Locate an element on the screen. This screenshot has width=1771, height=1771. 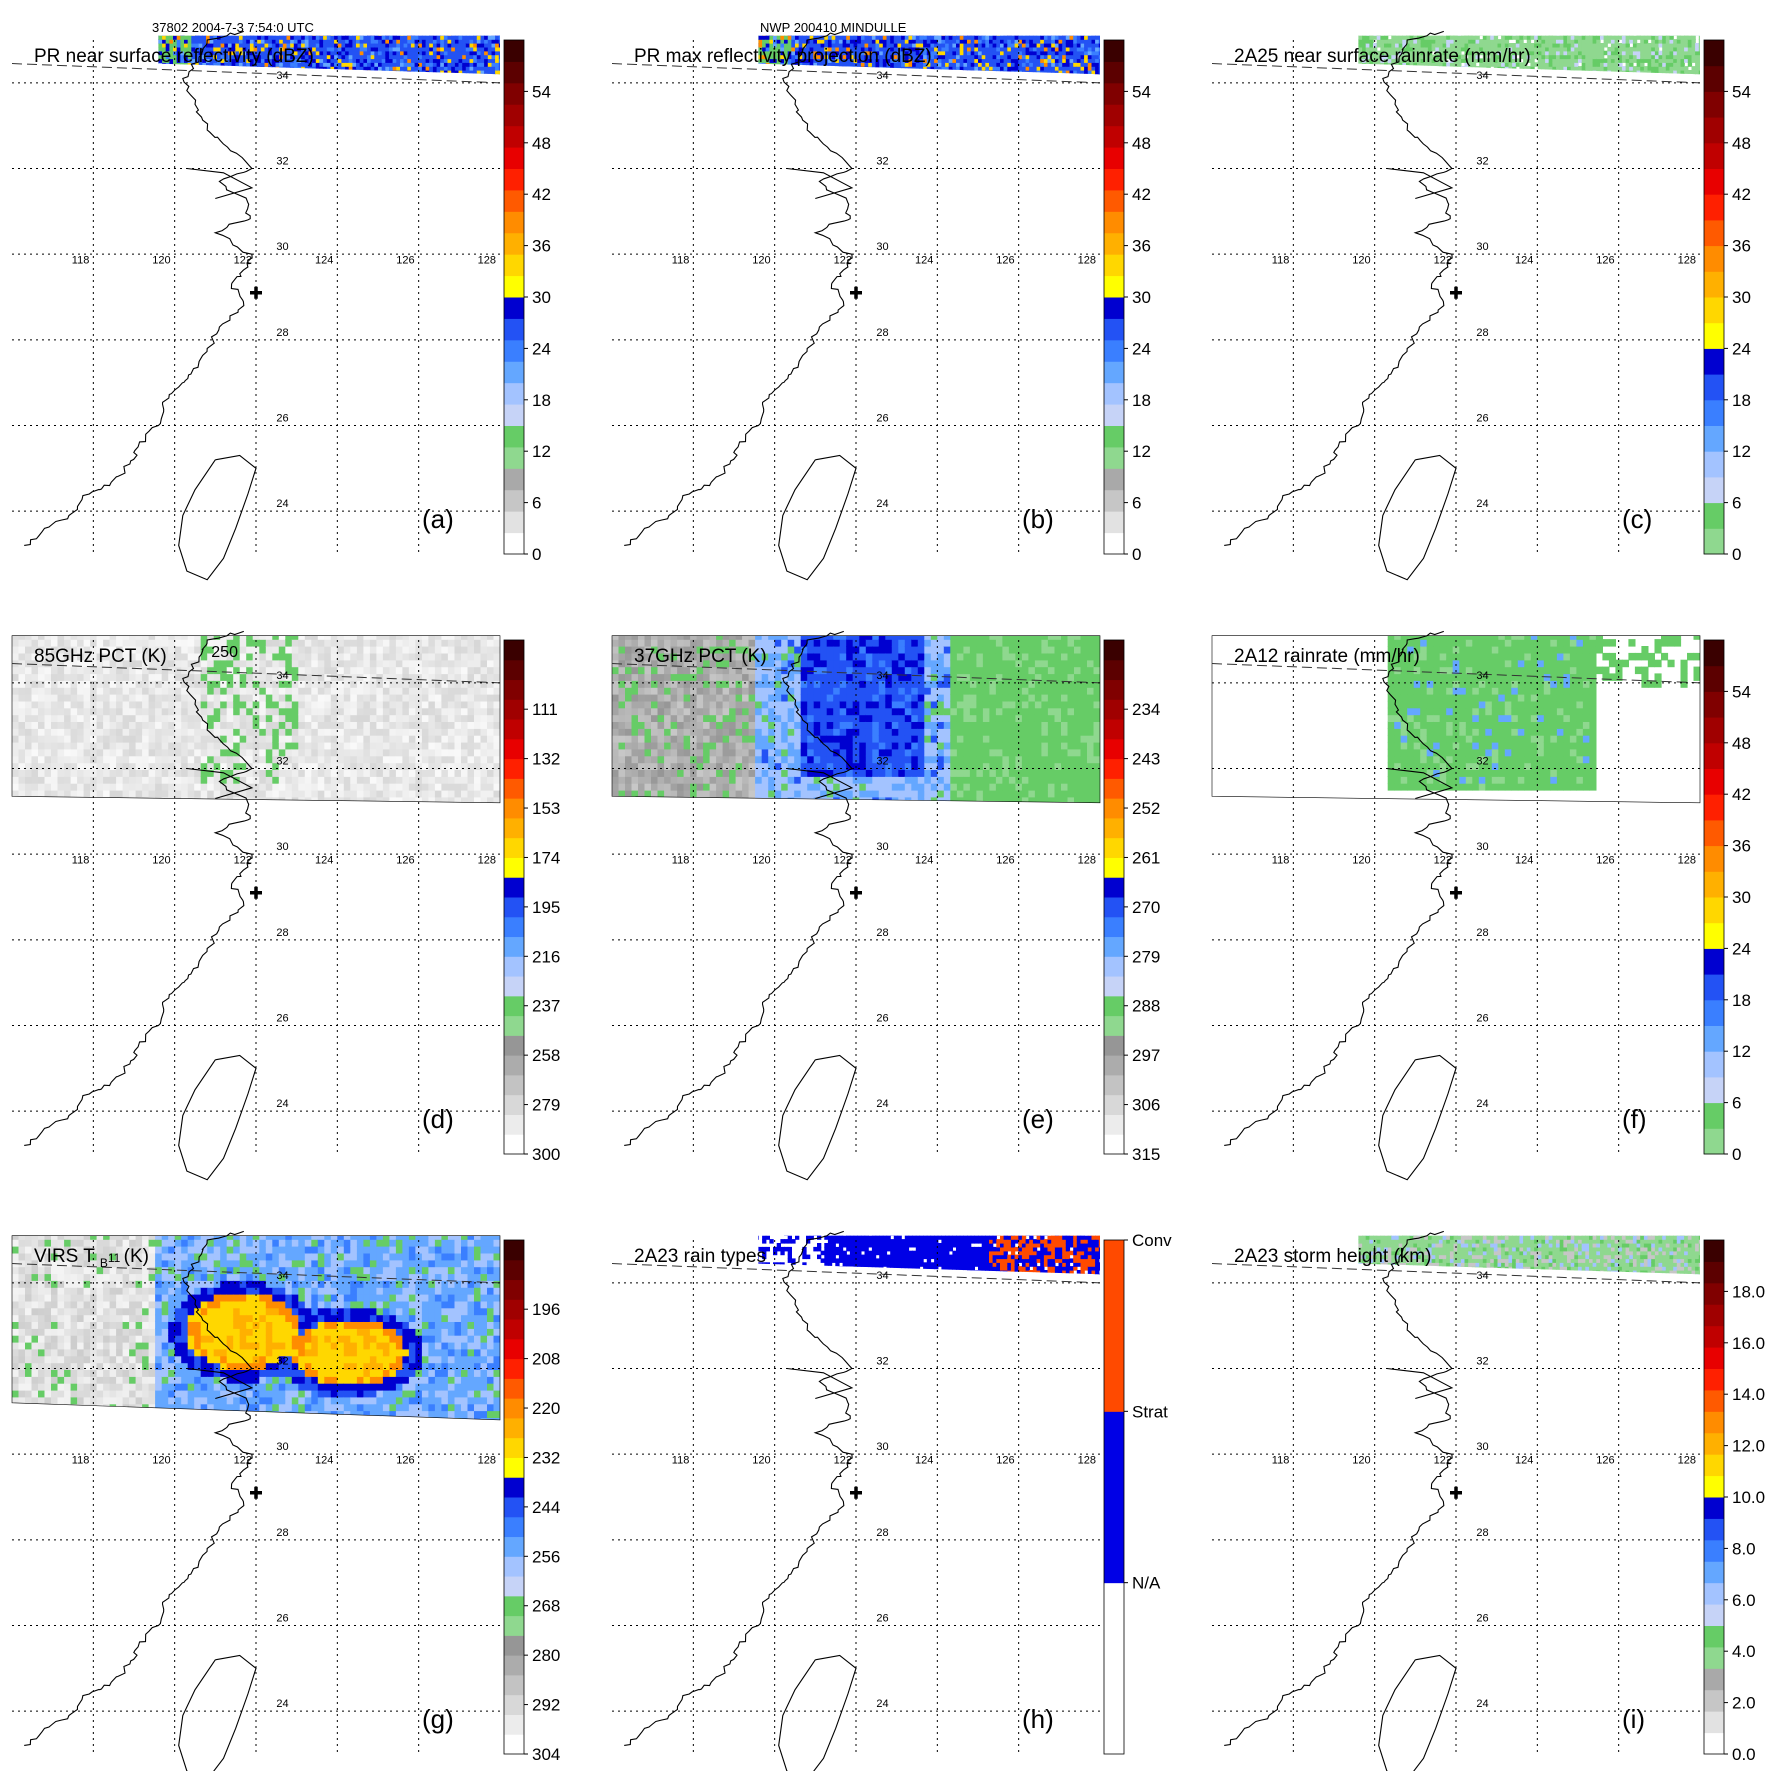
panel-letter: (i) is located at coordinates (1633, 1719).